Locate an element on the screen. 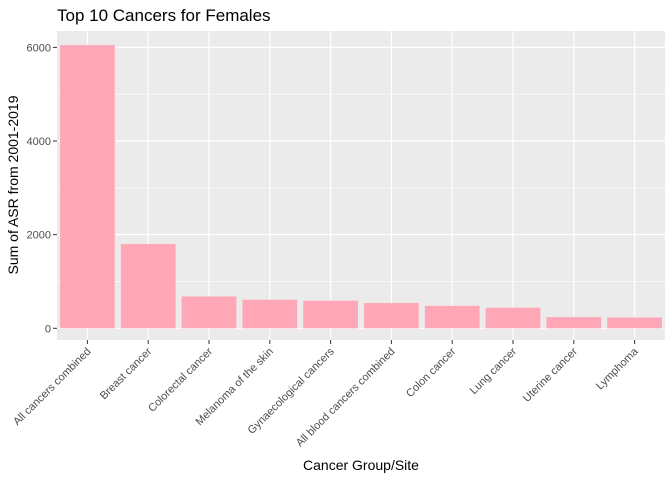 The width and height of the screenshot is (672, 480). x-axis-title: Cancer Group/Site is located at coordinates (361, 465).